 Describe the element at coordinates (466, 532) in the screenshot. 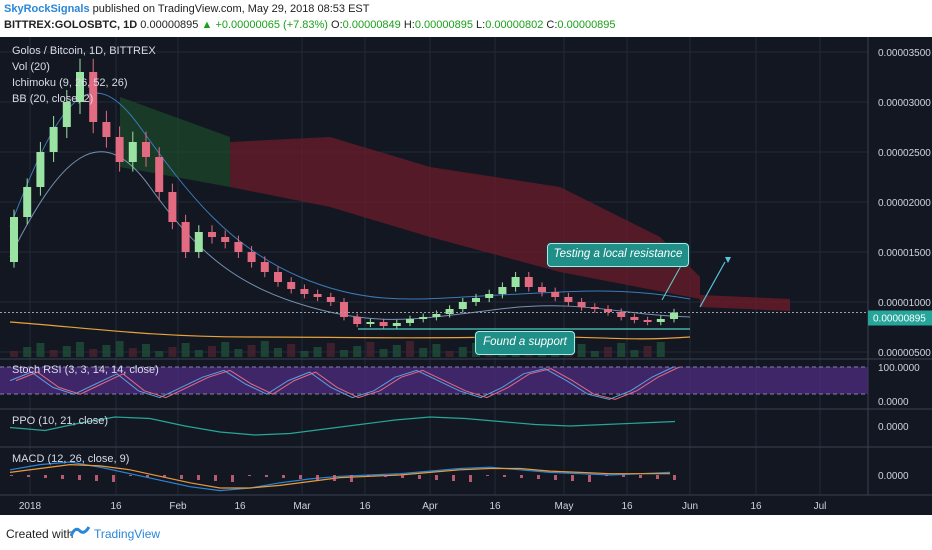

I see `footer: Created with TradingView` at that location.